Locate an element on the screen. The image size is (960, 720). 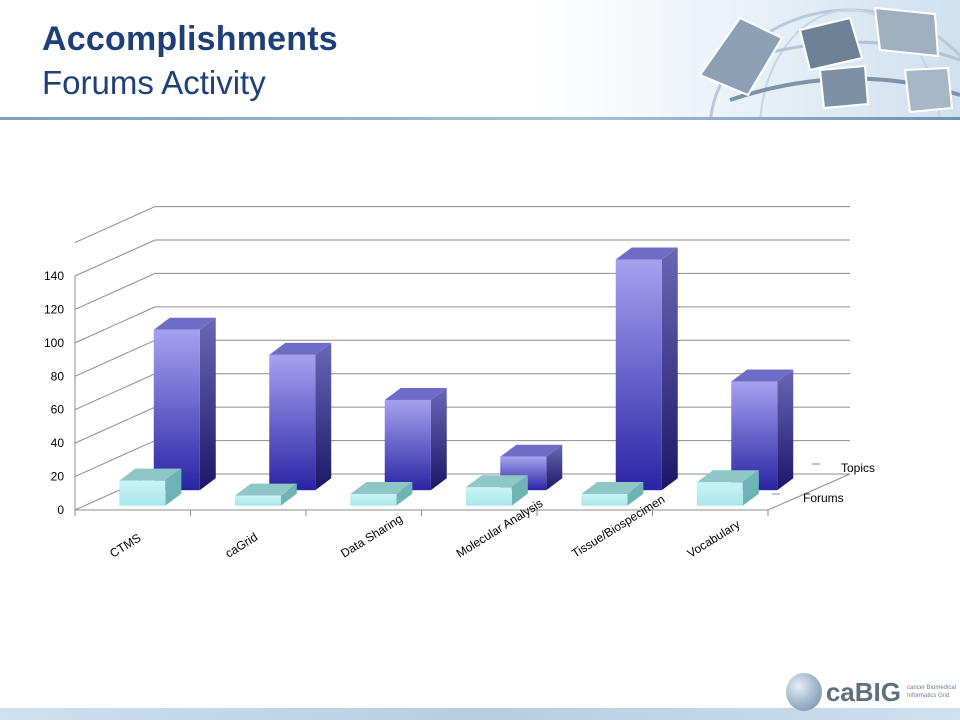
logo-text: caBIG is located at coordinates (863, 691).